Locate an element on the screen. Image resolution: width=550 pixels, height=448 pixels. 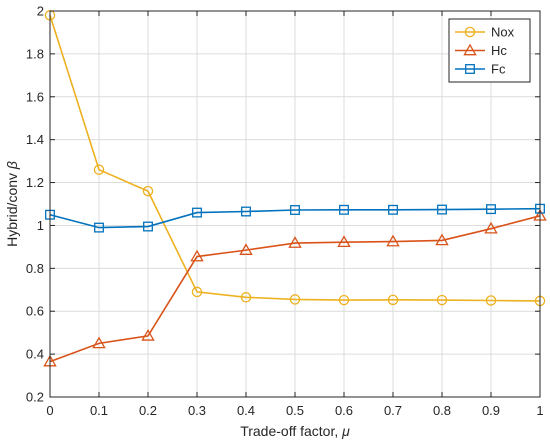
series-fc is located at coordinates (295, 218).